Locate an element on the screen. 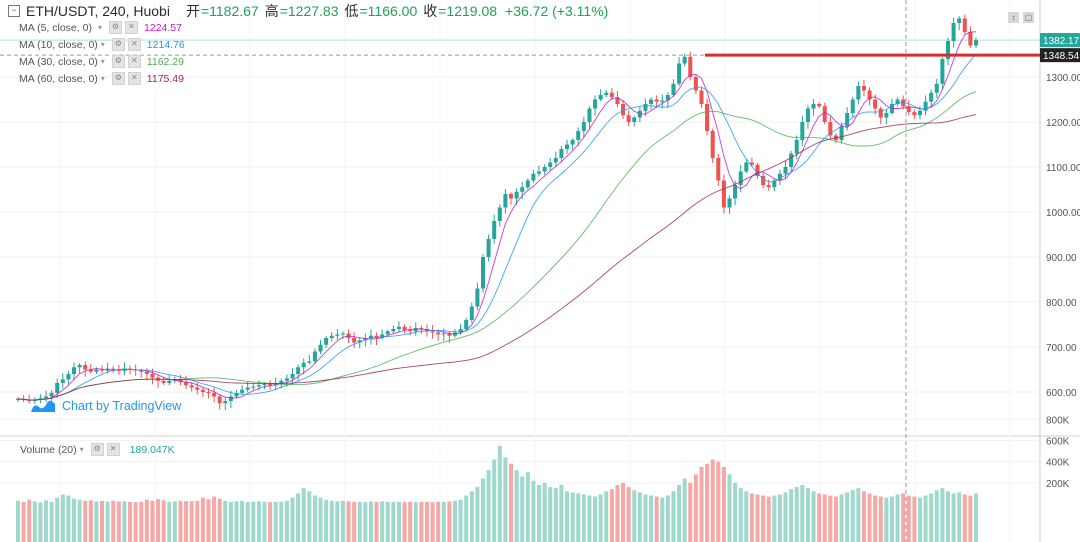 This screenshot has width=1080, height=542. collapse-icon: − is located at coordinates (14, 10).